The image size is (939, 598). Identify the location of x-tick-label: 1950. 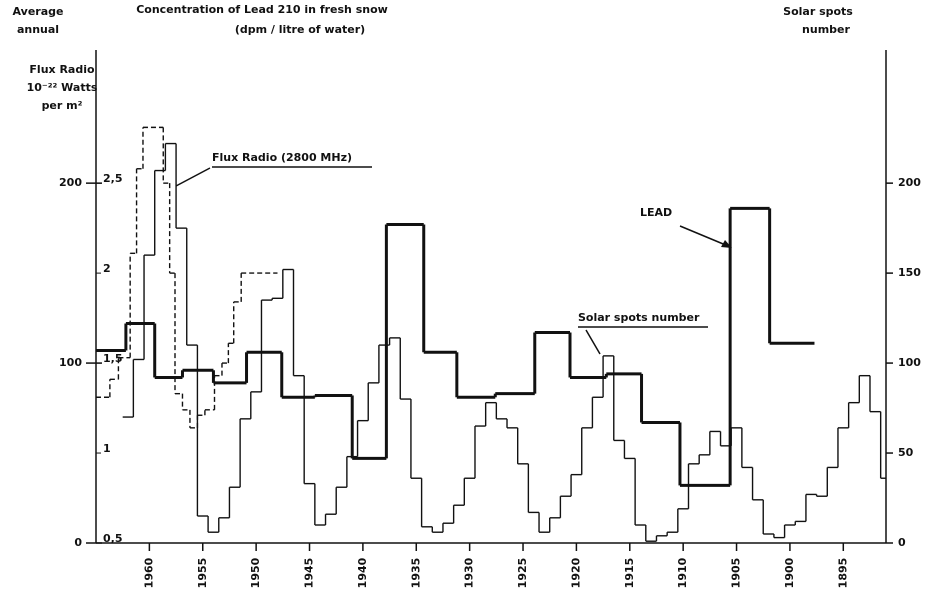
(255, 572).